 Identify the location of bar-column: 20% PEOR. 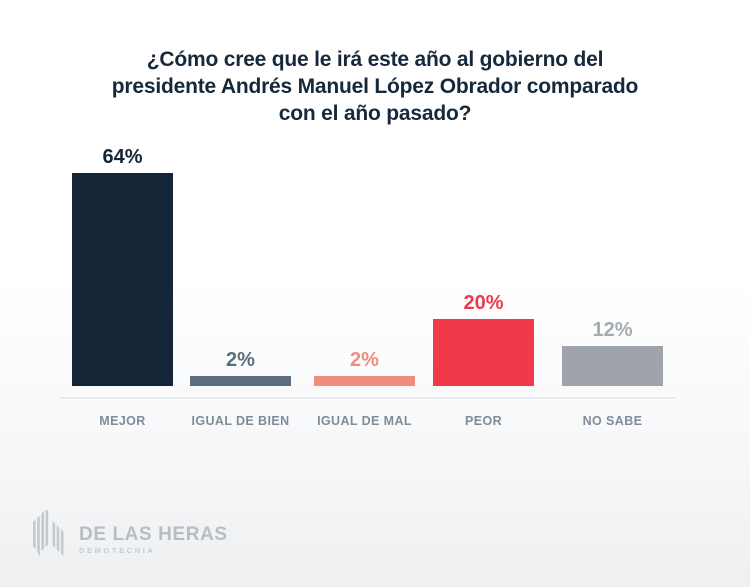
(483, 293).